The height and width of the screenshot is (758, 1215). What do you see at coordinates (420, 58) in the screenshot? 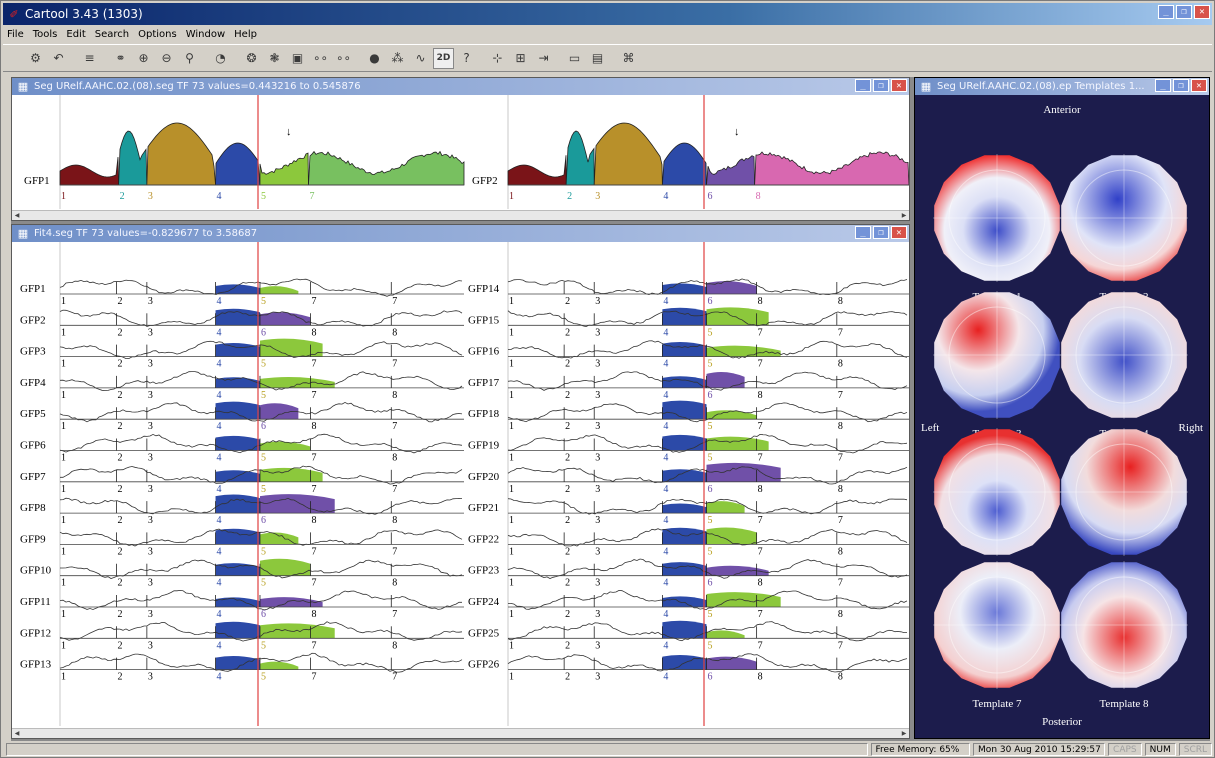
I see `wave-icon: ∿` at bounding box center [420, 58].